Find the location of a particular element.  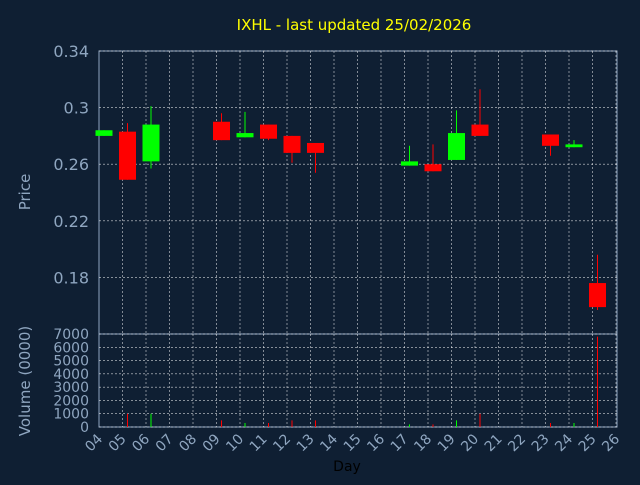

price-tick-label: 0.26 is located at coordinates (71, 164).